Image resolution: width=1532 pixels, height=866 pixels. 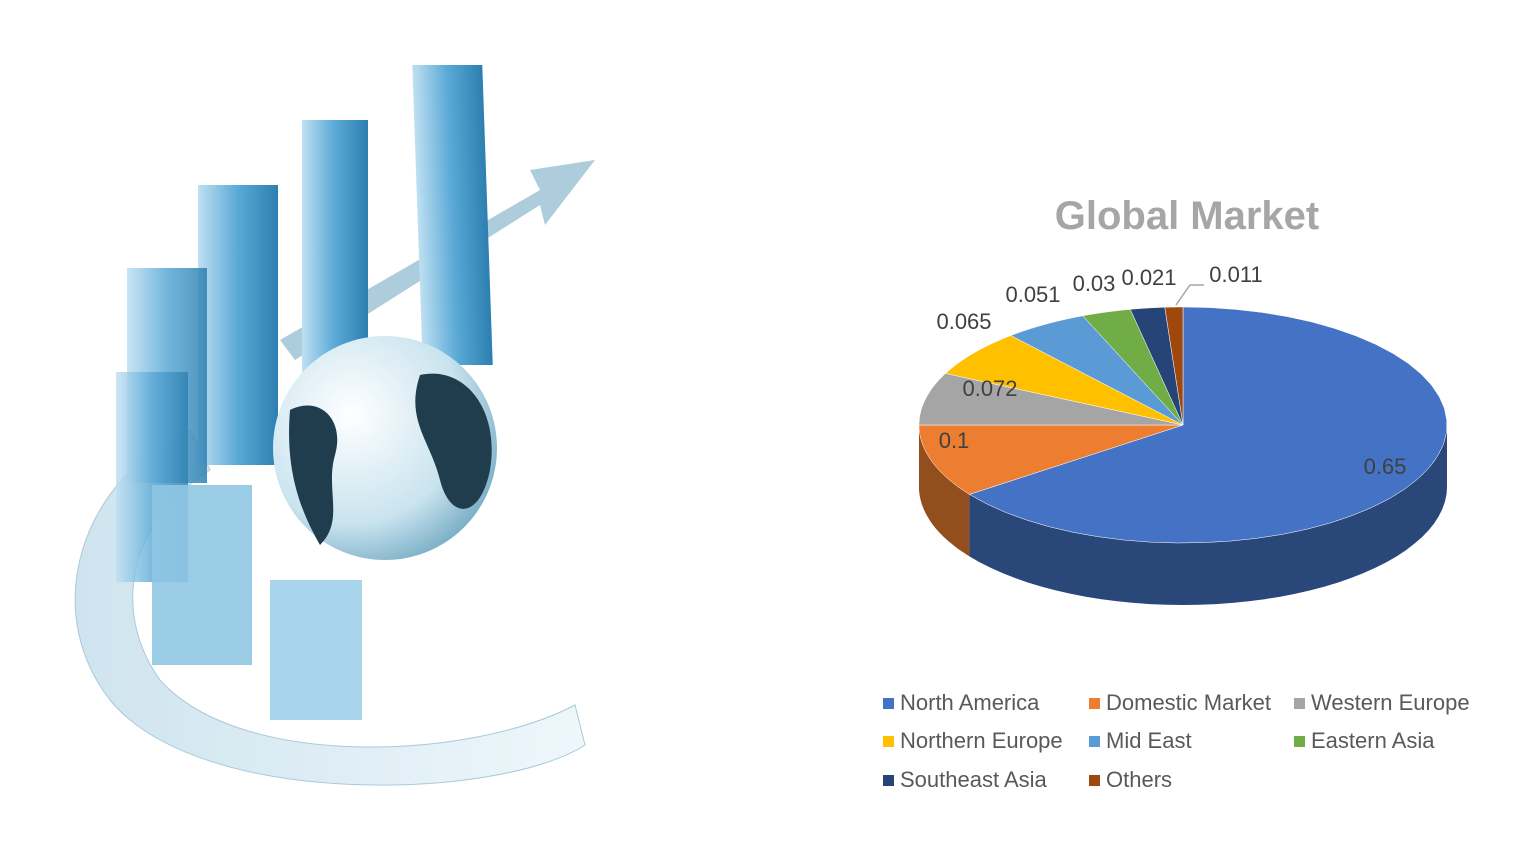 I want to click on legend-label: Mid East, so click(x=1149, y=740).